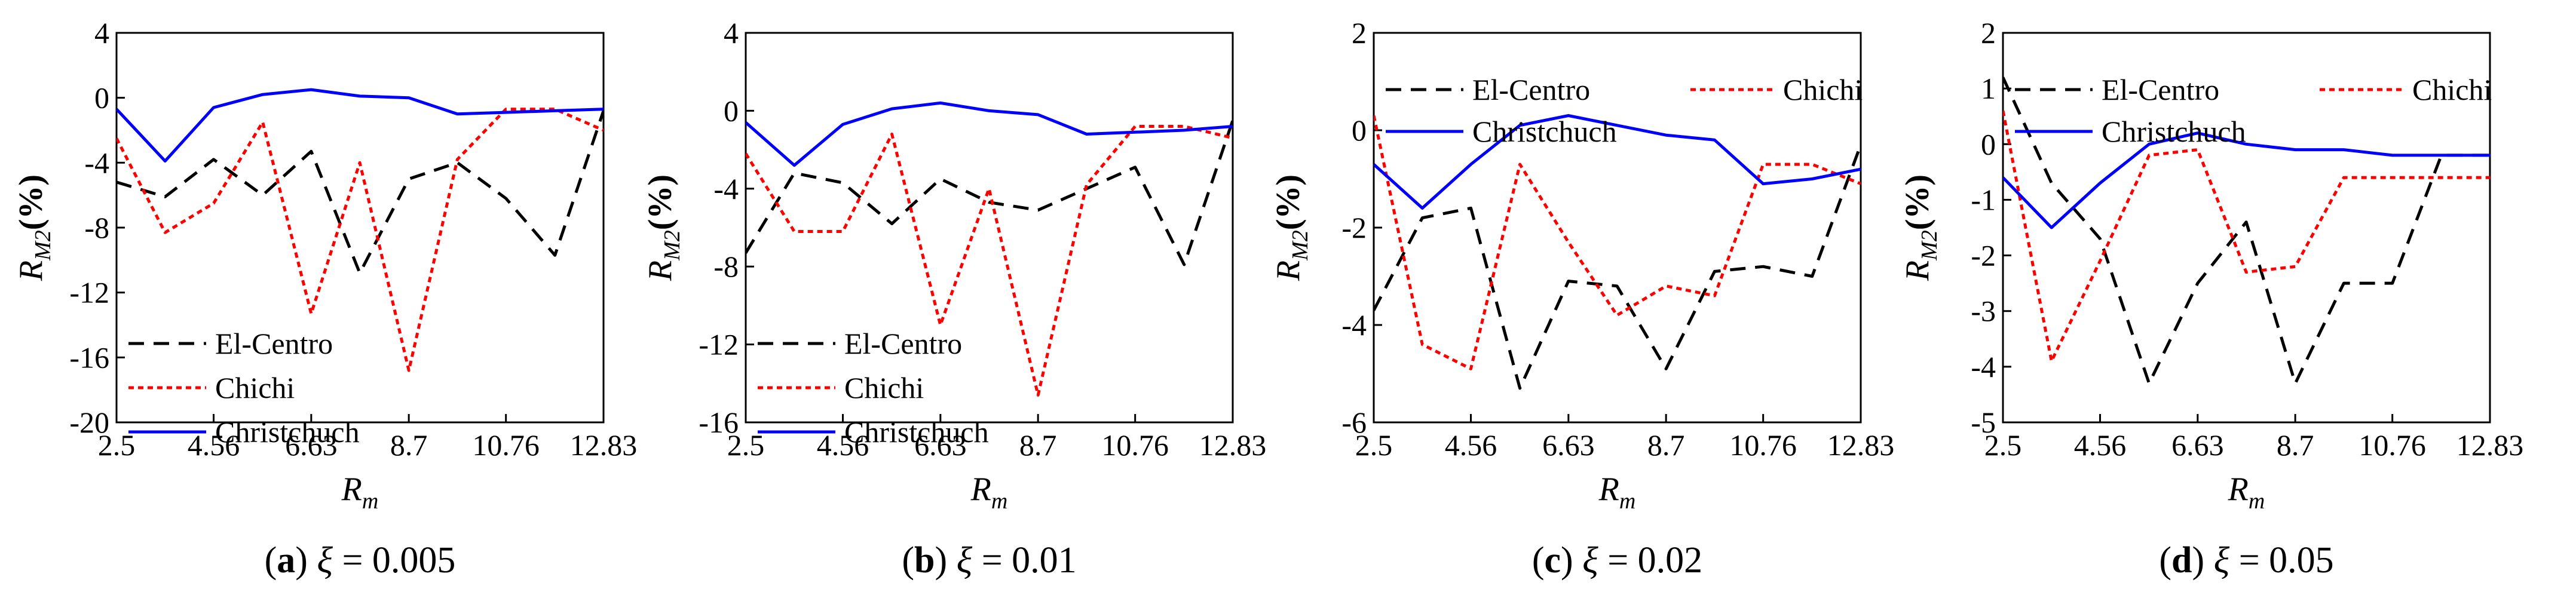 The height and width of the screenshot is (595, 2576). I want to click on caption-letter: a, so click(286, 560).